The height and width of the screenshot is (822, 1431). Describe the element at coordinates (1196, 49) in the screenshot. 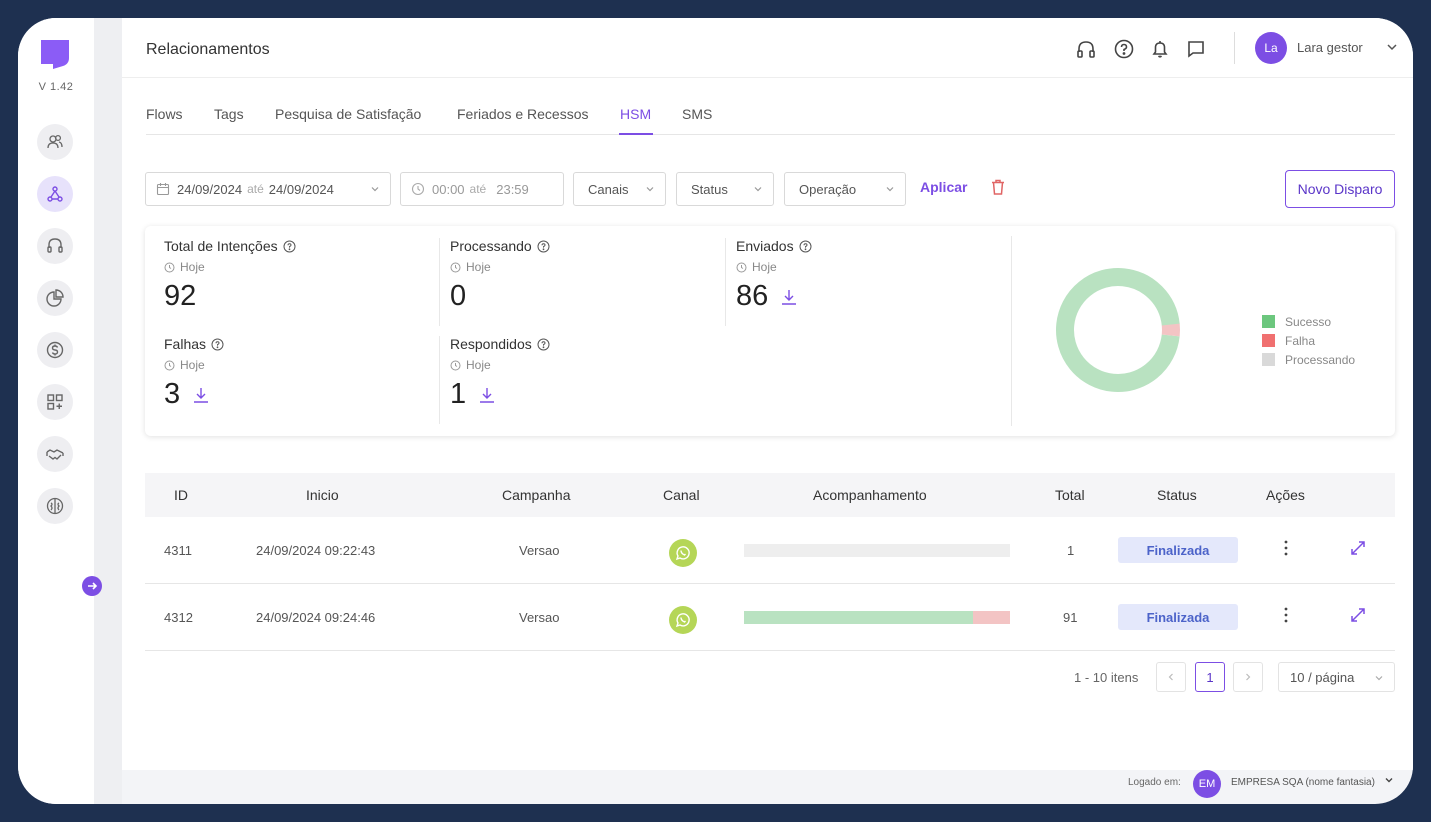

I see `chat-icon` at that location.